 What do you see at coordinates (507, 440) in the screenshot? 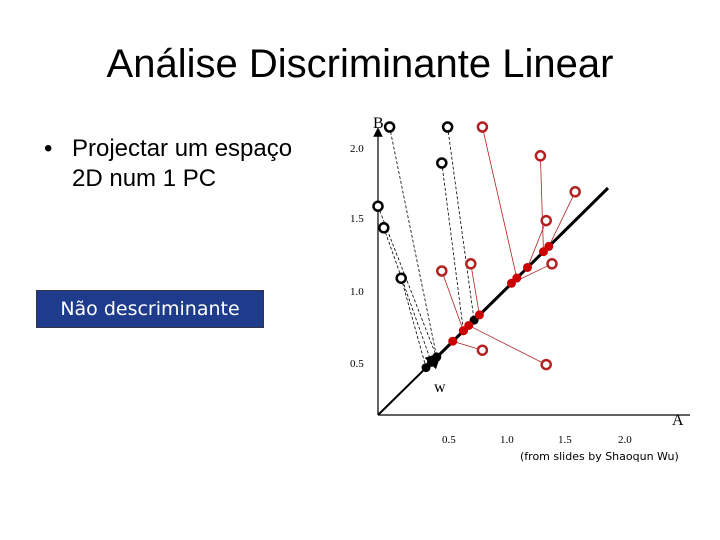
I see `x-tick-1-0: 1.0` at bounding box center [507, 440].